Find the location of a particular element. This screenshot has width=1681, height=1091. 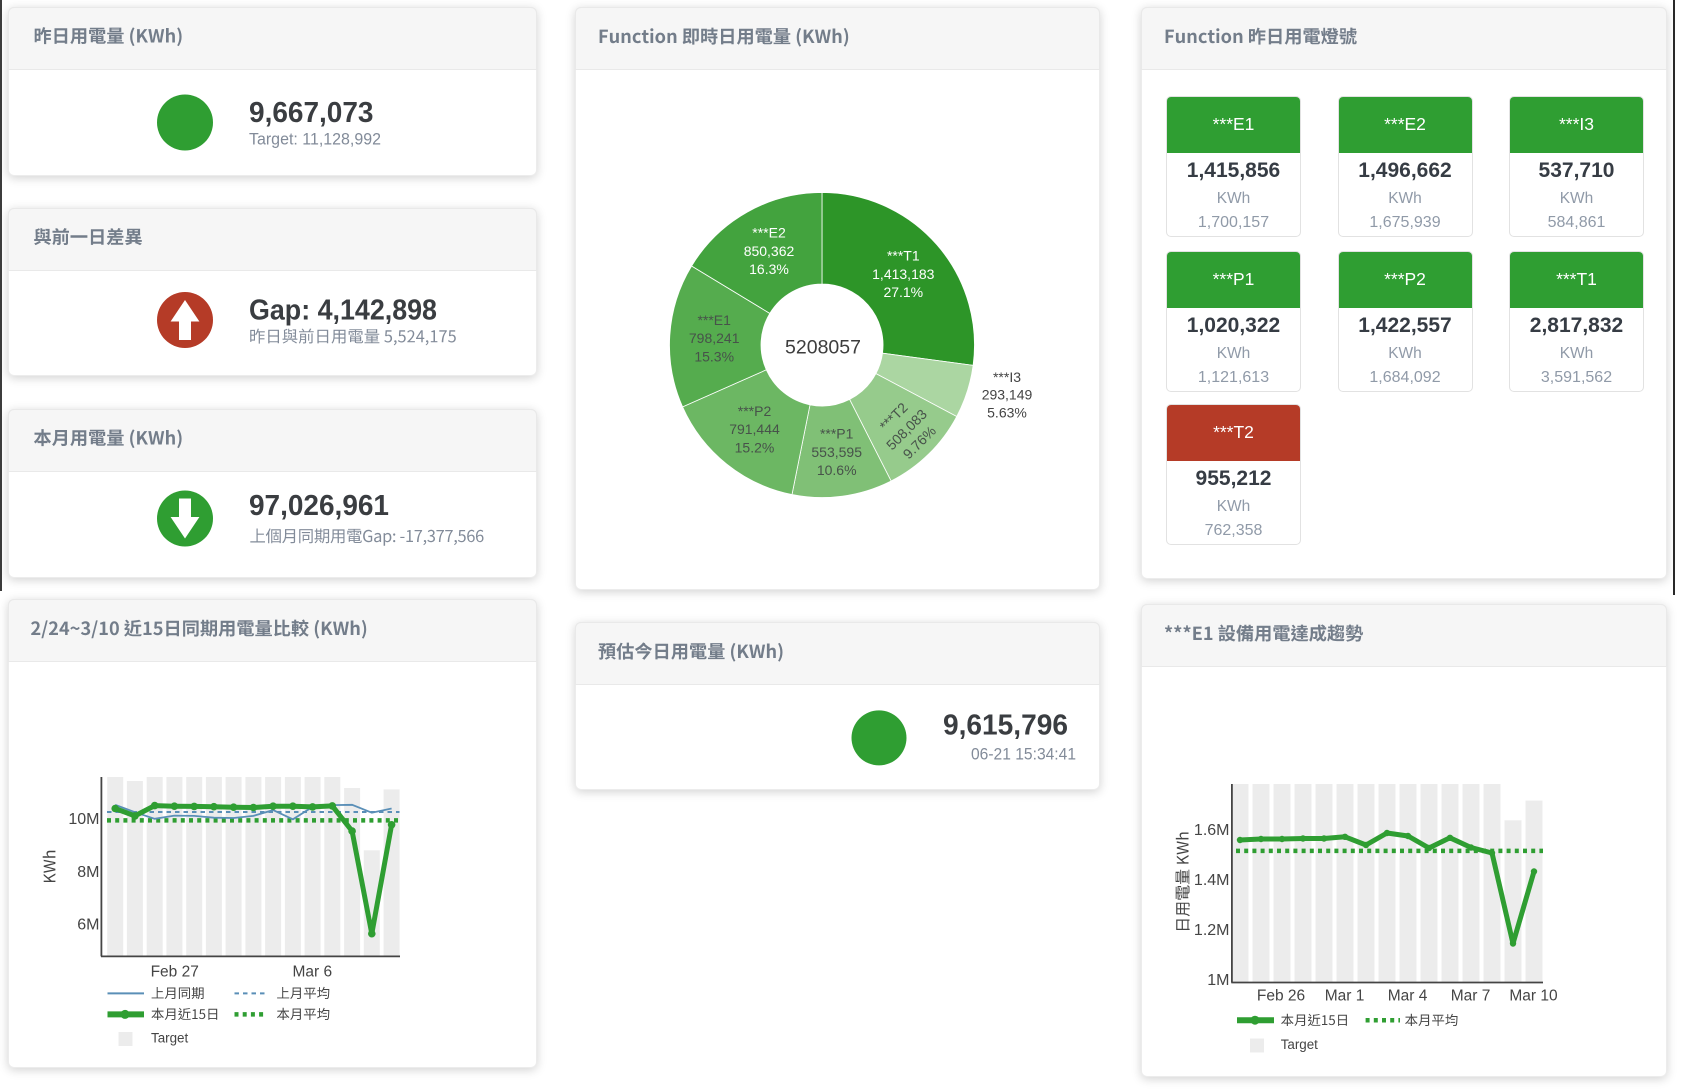

svg-text: 5208057 is located at coordinates (823, 348).